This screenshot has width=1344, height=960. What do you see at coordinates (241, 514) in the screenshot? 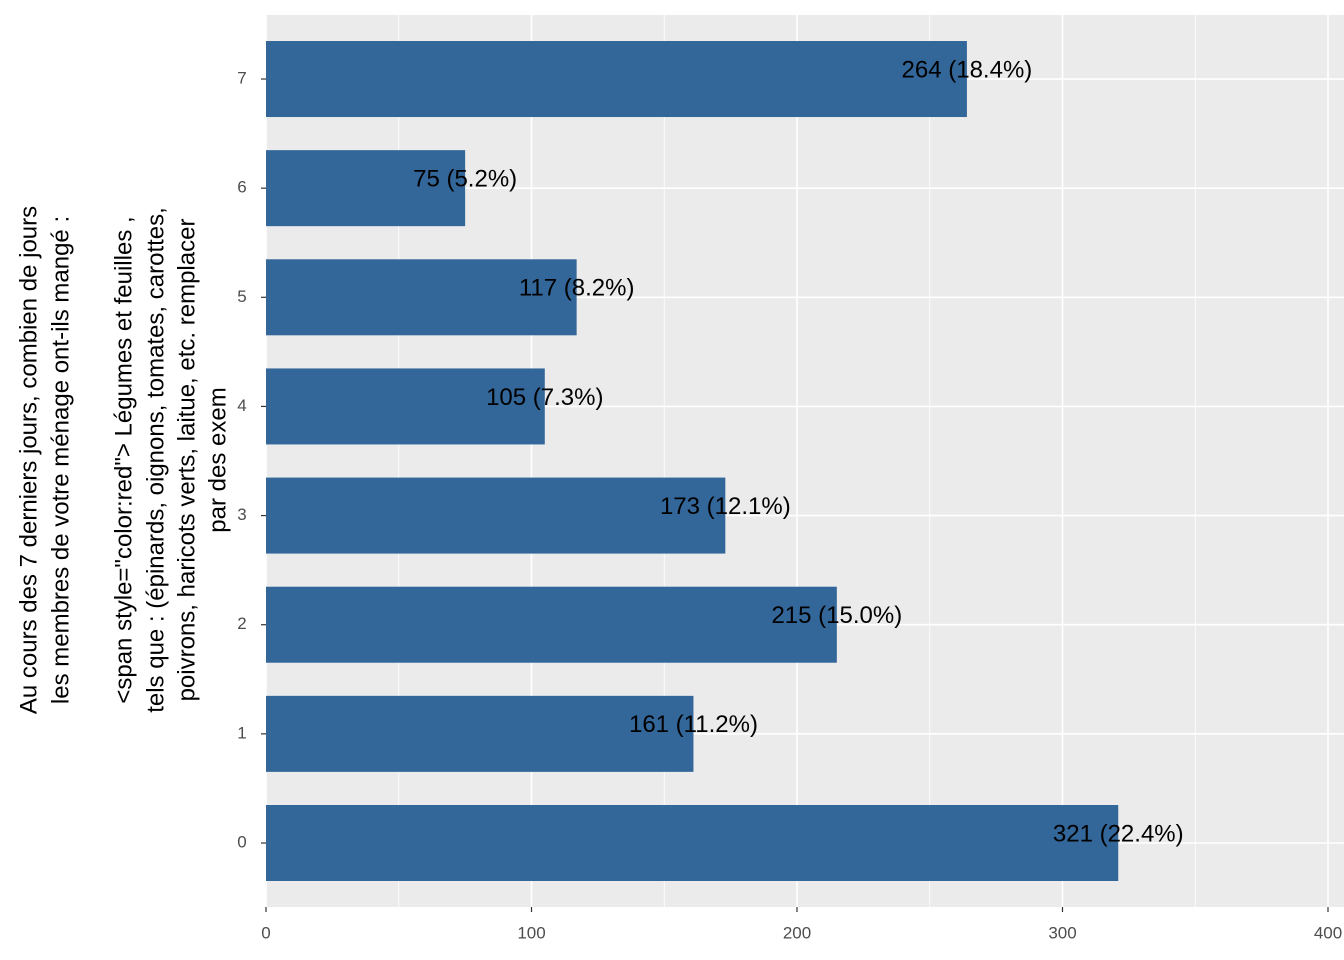
I see `y-tick-label: 3` at bounding box center [241, 514].